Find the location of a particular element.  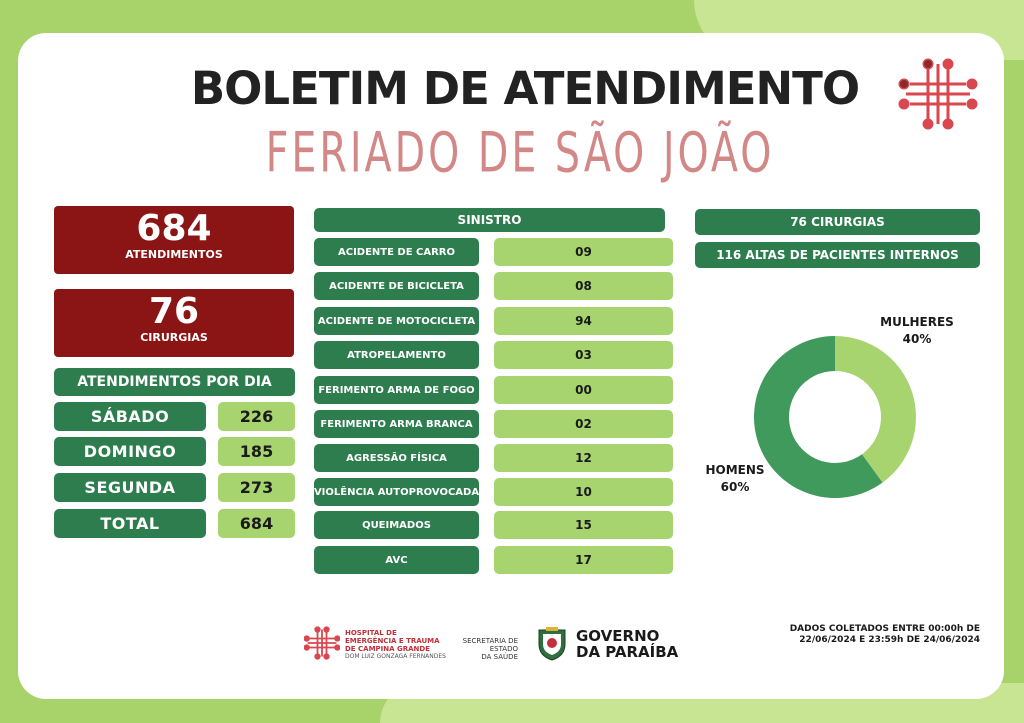

sinistro-value: 03 is located at coordinates (583, 355).